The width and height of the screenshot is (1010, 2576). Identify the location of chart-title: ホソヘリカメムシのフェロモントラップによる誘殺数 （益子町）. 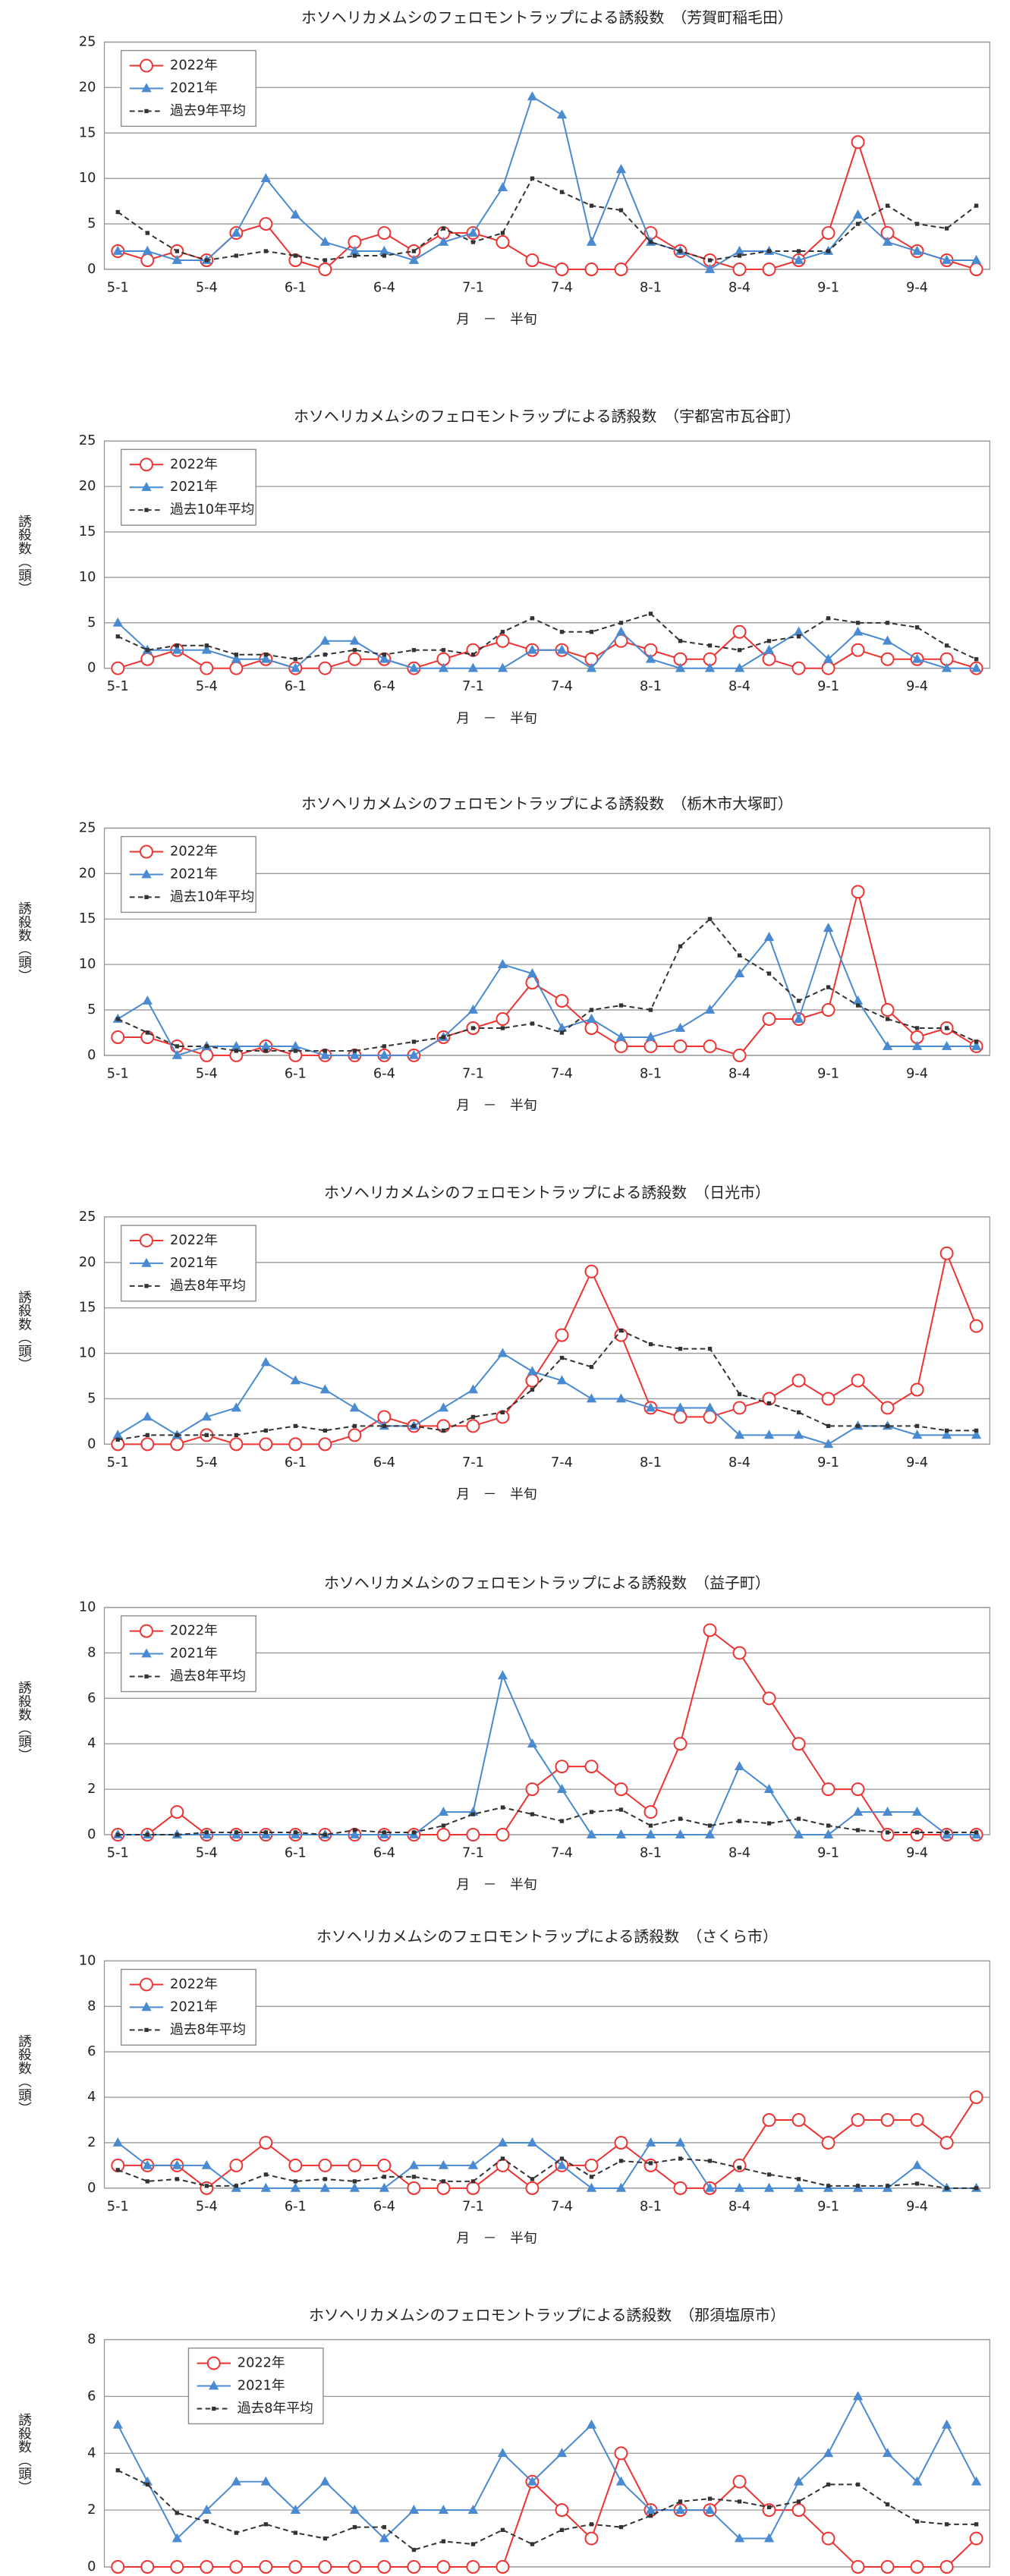
(547, 1583).